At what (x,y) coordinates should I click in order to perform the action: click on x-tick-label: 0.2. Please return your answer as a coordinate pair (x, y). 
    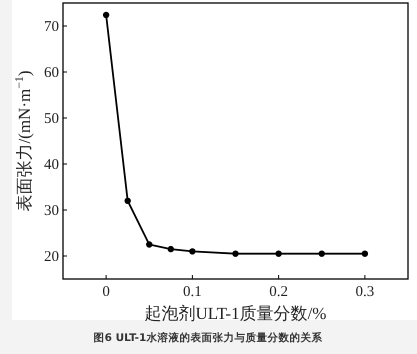
    Looking at the image, I should click on (278, 292).